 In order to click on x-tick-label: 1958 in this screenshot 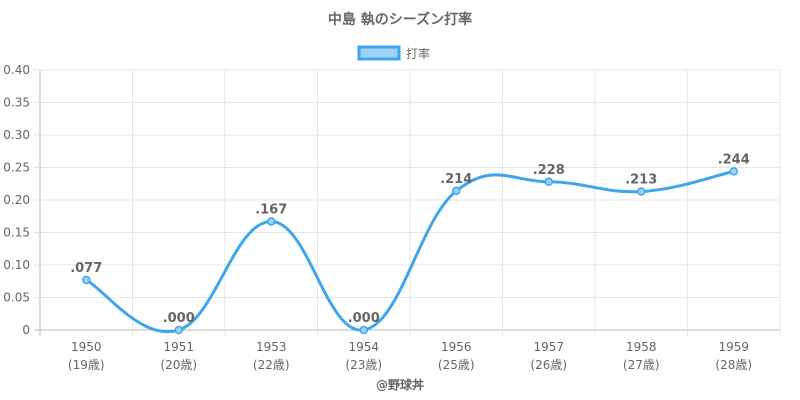, I will do `click(641, 347)`.